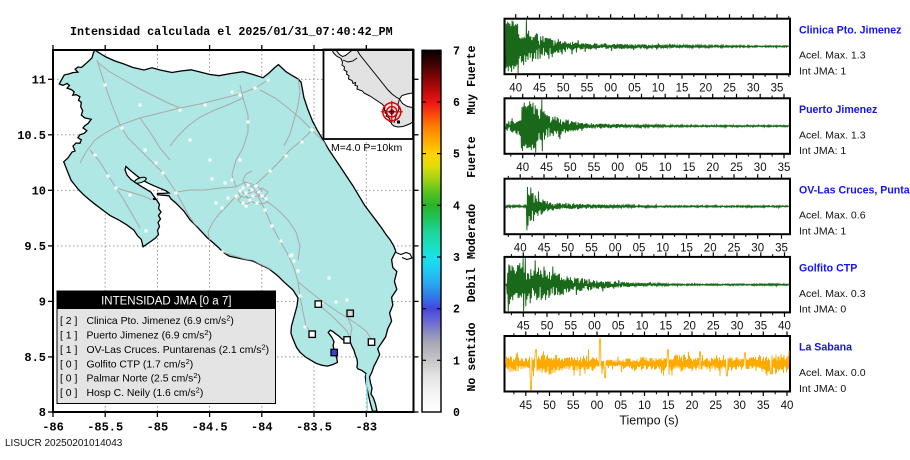  Describe the element at coordinates (456, 310) in the screenshot. I see `svg-text: 2` at that location.